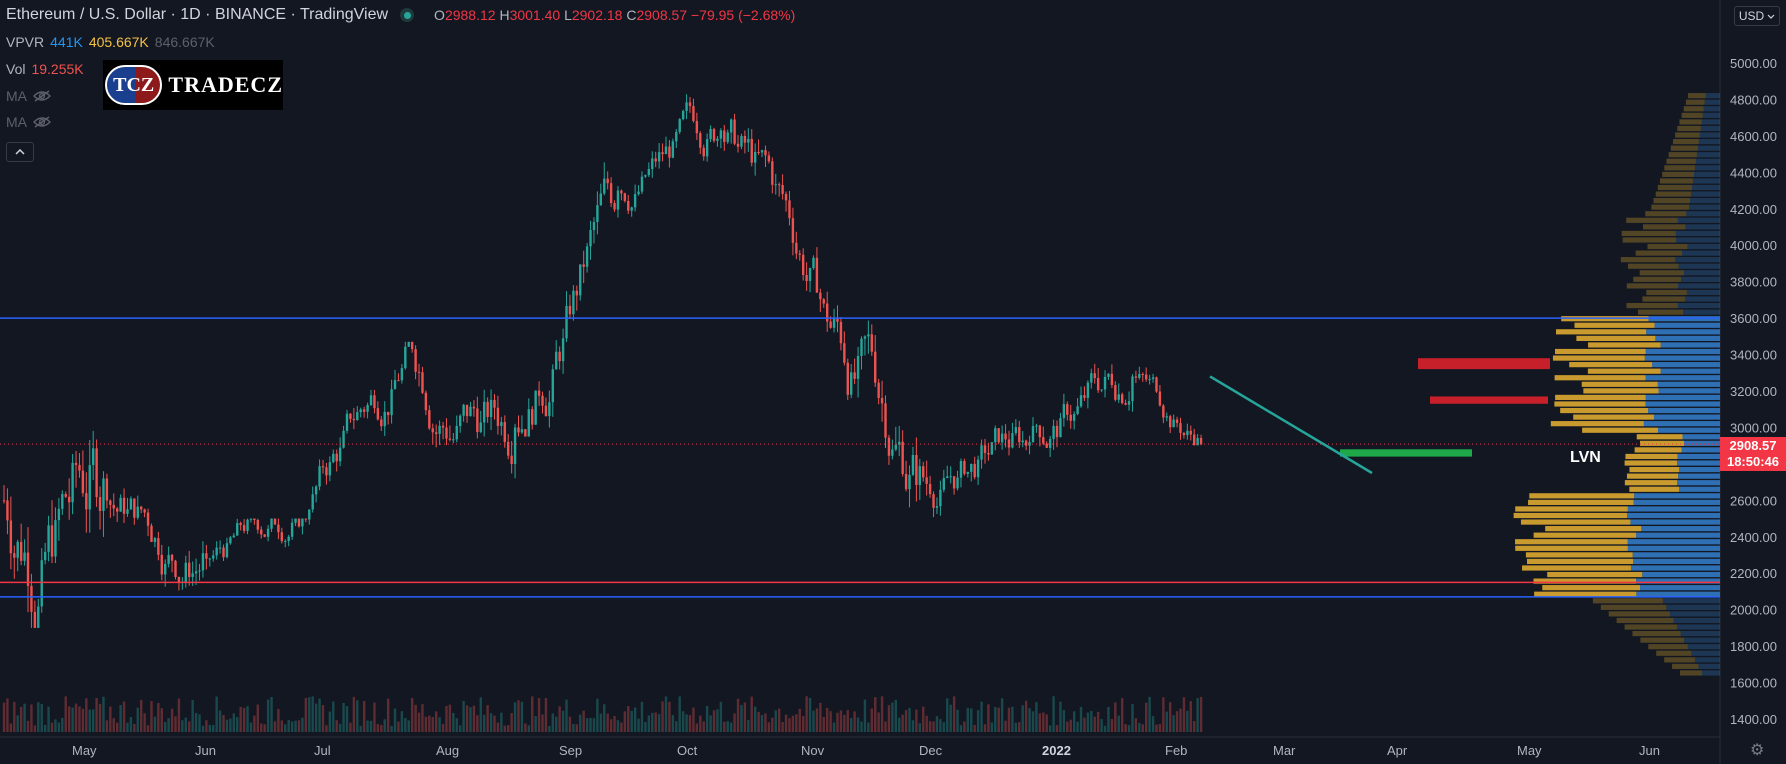 The width and height of the screenshot is (1786, 764). I want to click on vpvr-legend: VPVR 441K 405.667K 846.667K, so click(110, 42).